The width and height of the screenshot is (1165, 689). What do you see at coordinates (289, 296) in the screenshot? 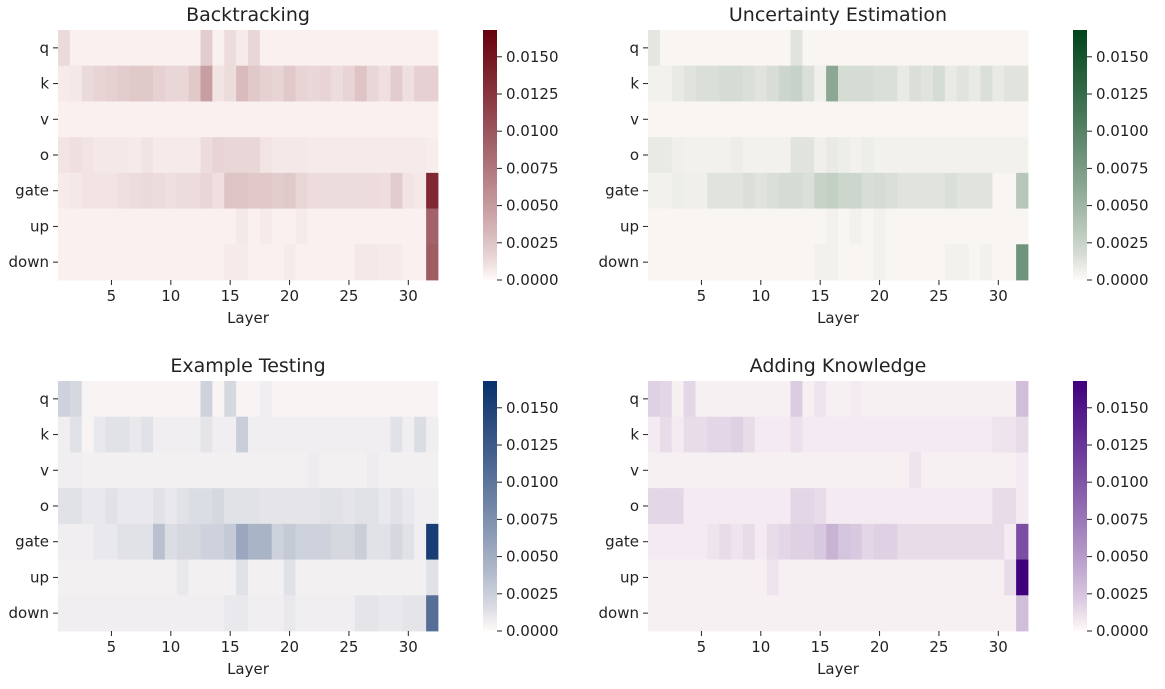
I see `x-tick-label: 20` at bounding box center [289, 296].